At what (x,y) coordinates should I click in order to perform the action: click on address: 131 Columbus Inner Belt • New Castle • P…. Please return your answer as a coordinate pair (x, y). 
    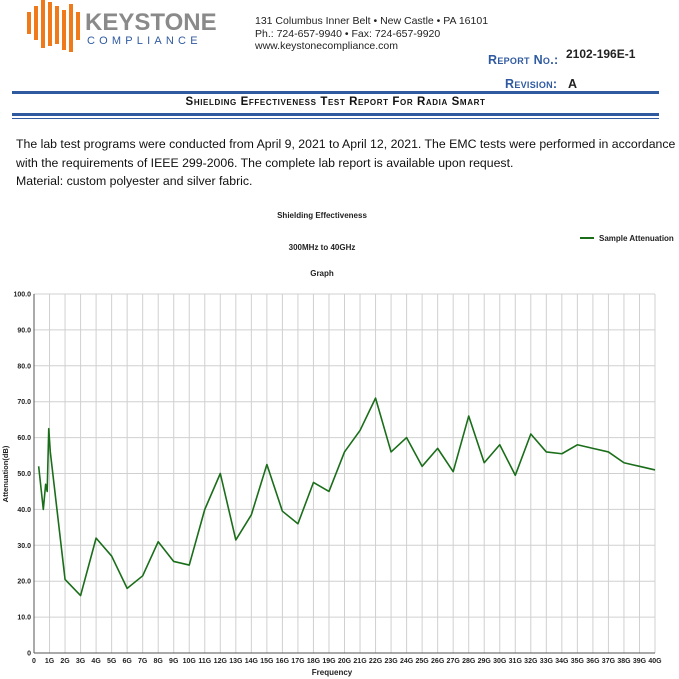
    Looking at the image, I should click on (372, 21).